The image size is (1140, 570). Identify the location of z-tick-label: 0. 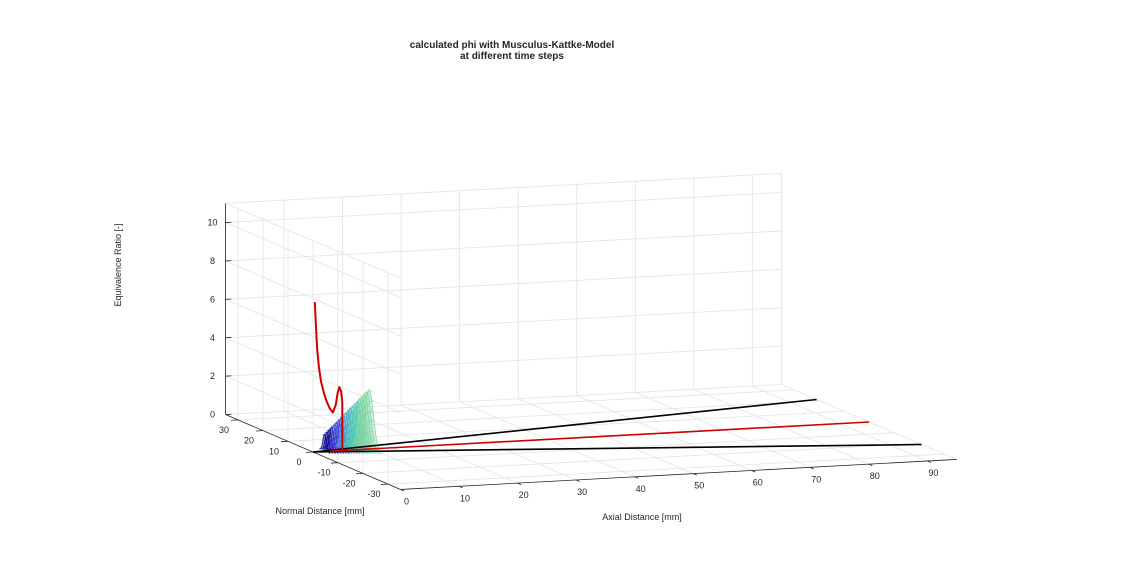
(212, 415).